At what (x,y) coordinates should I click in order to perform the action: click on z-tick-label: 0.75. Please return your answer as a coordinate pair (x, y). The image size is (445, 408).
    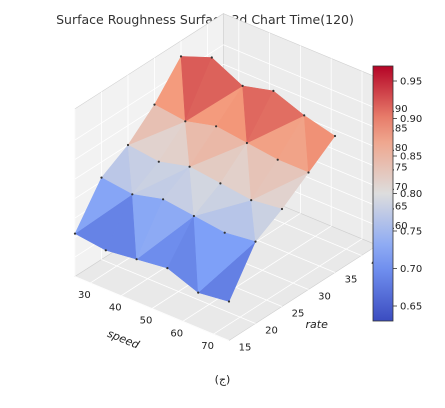
    Looking at the image, I should click on (396, 167).